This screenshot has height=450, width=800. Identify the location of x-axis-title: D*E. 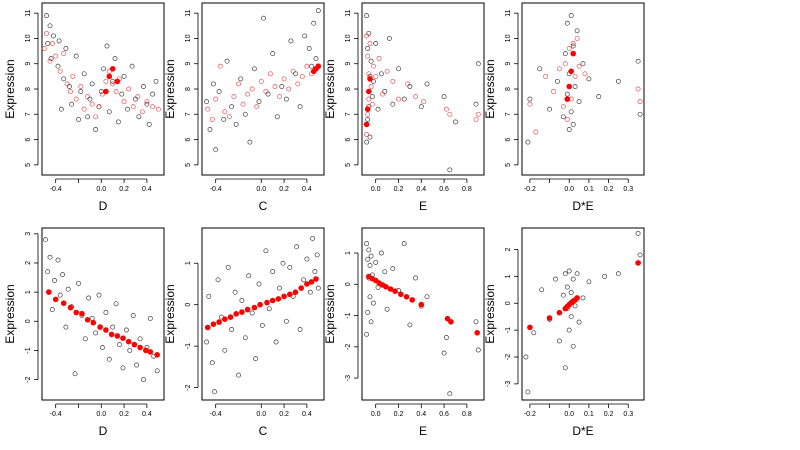
(582, 206).